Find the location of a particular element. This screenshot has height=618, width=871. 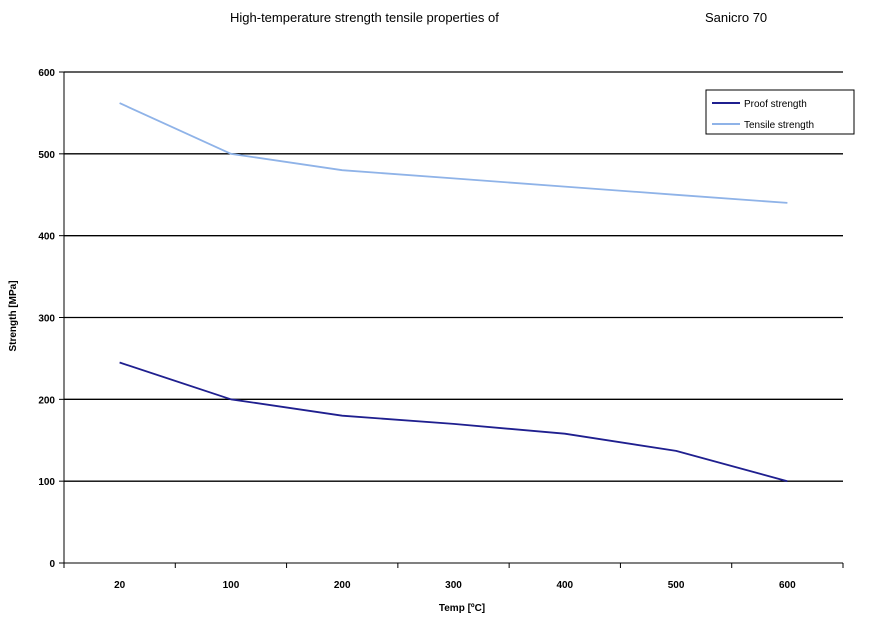

y-tick-label-500: 500 is located at coordinates (46, 155).